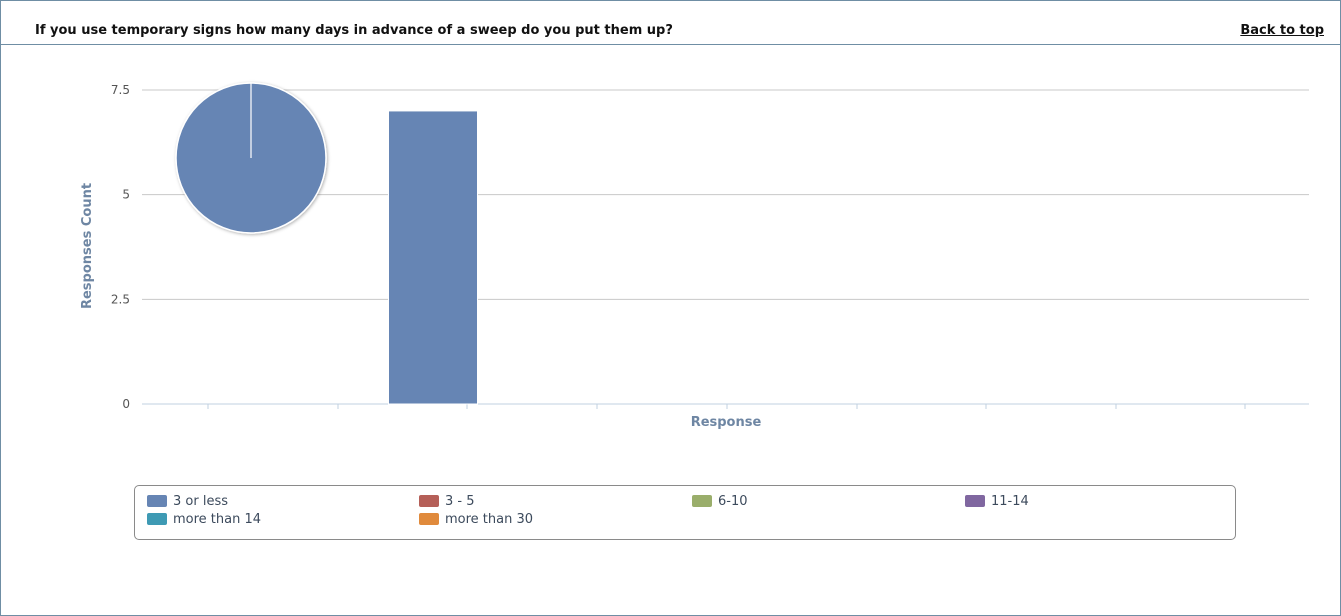 The image size is (1341, 616). I want to click on legend-item: 3 or less, so click(187, 501).